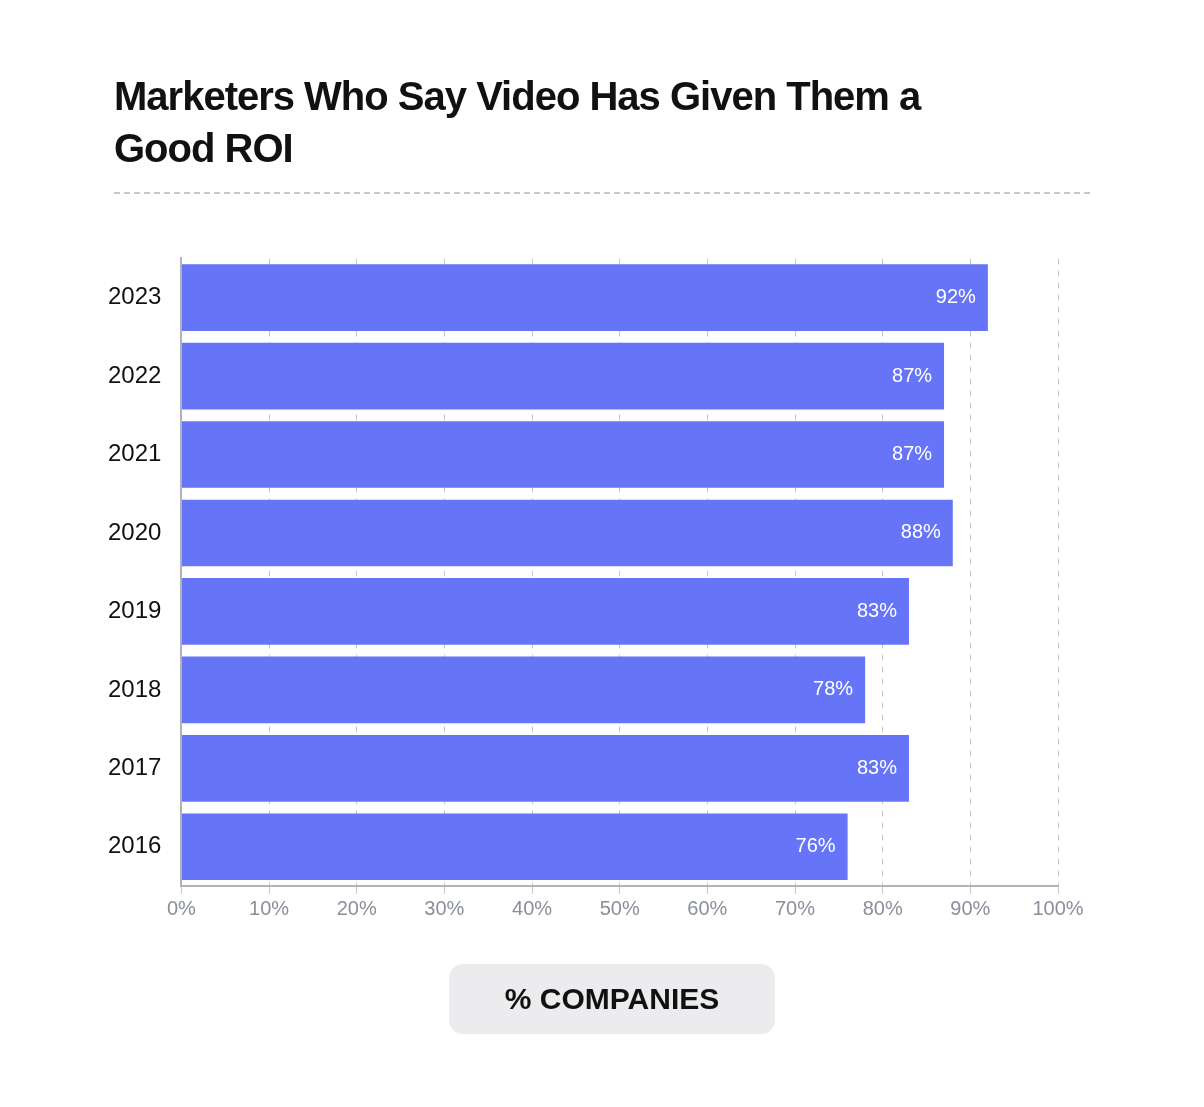  What do you see at coordinates (882, 907) in the screenshot?
I see `x-tick-label: 80%` at bounding box center [882, 907].